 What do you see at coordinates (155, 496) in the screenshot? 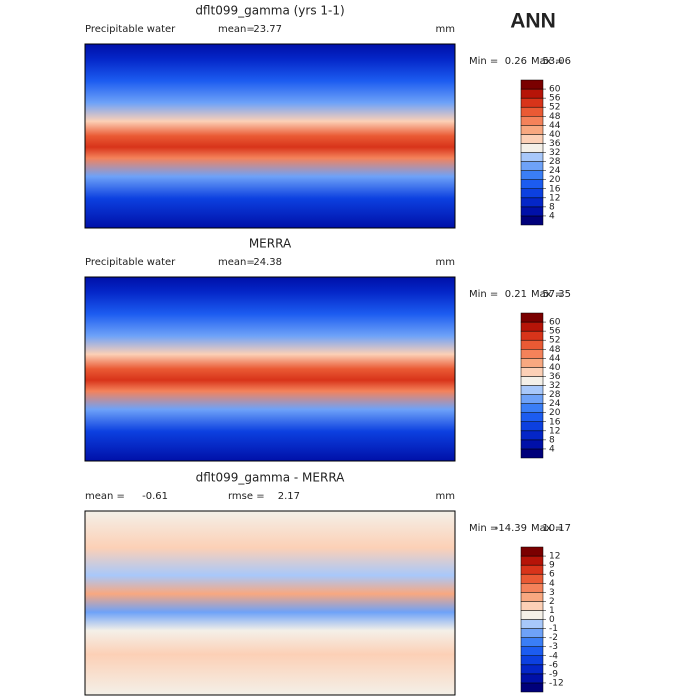
I see `stat-value: -0.61` at bounding box center [155, 496].